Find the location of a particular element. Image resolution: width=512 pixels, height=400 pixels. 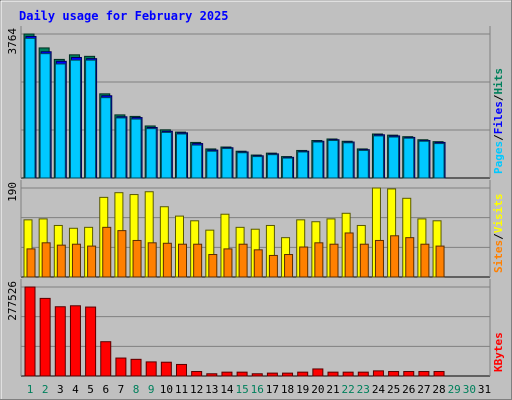

x-tick-label: 25 is located at coordinates (393, 389).